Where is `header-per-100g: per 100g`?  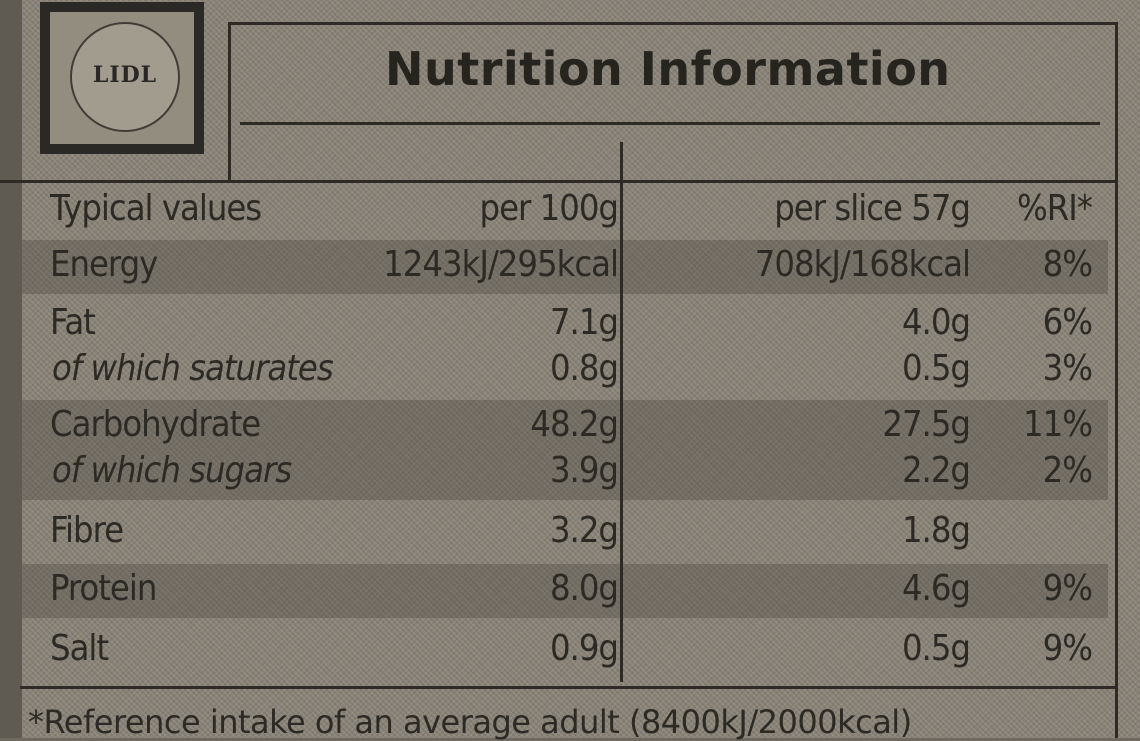 header-per-100g: per 100g is located at coordinates (549, 208).